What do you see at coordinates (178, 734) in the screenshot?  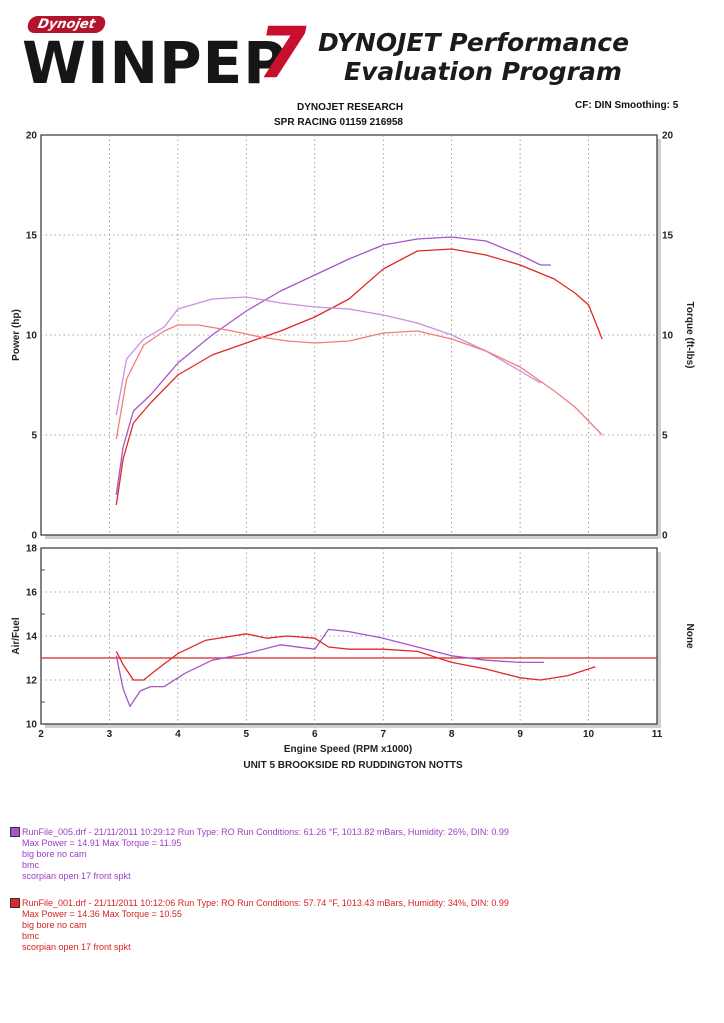 I see `x-tick-label: 4` at bounding box center [178, 734].